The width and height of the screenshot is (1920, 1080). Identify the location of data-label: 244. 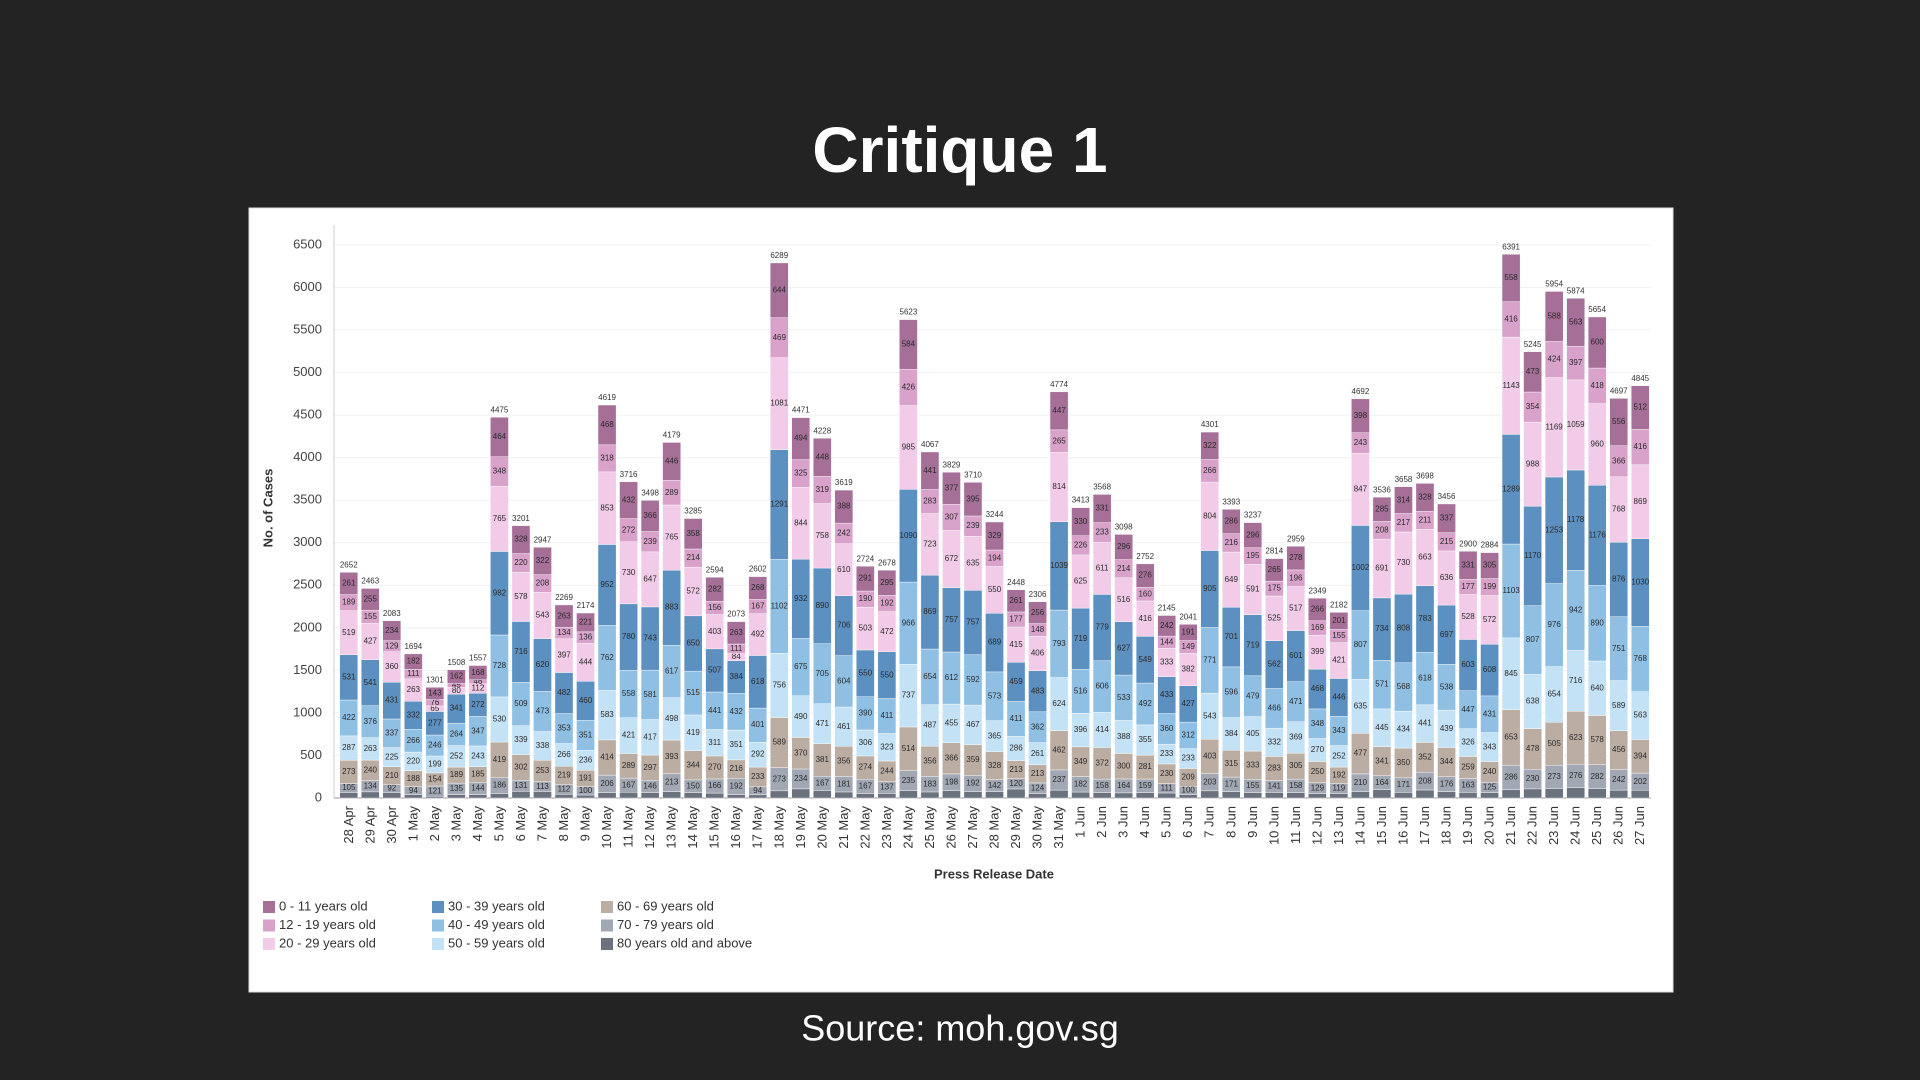
(887, 770).